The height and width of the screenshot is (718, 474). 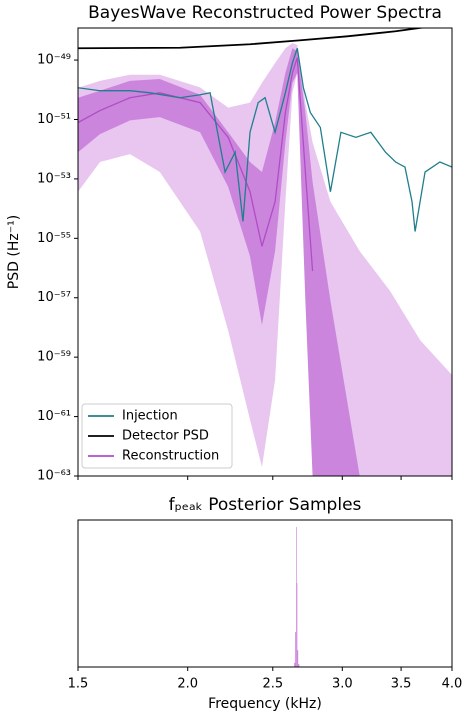 What do you see at coordinates (165, 436) in the screenshot?
I see `legend-label: Detector PSD` at bounding box center [165, 436].